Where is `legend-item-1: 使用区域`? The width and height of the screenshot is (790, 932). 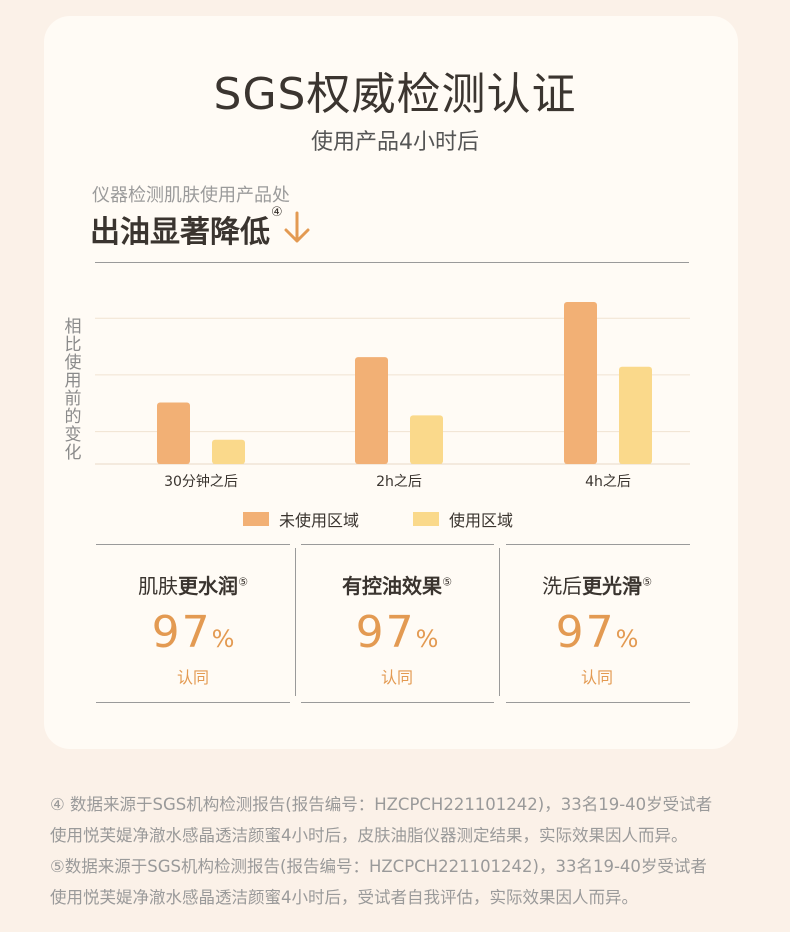 legend-item-1: 使用区域 is located at coordinates (463, 519).